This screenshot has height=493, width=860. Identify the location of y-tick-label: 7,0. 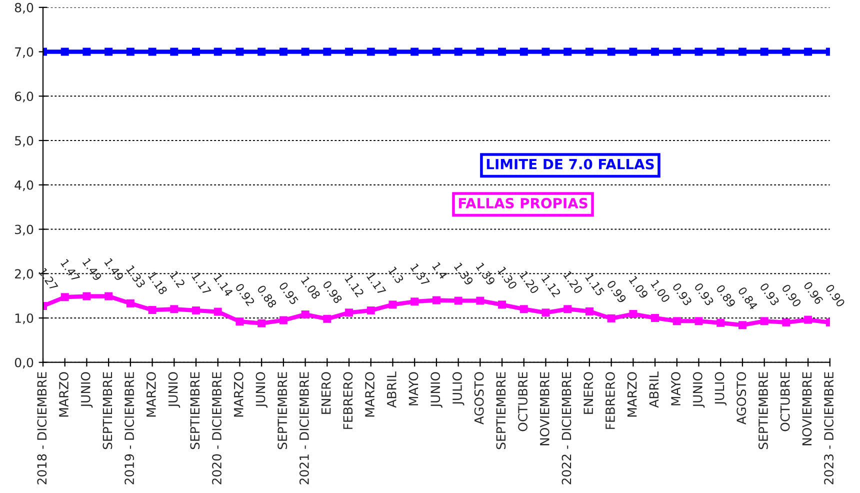
(24, 52).